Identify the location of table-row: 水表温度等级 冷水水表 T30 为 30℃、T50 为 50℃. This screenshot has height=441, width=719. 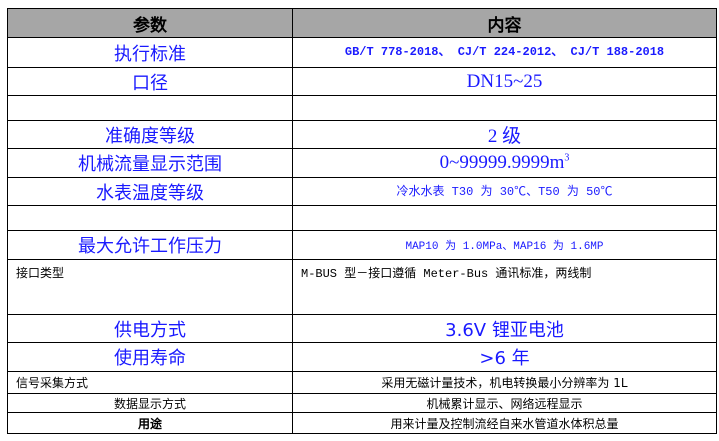
(362, 191).